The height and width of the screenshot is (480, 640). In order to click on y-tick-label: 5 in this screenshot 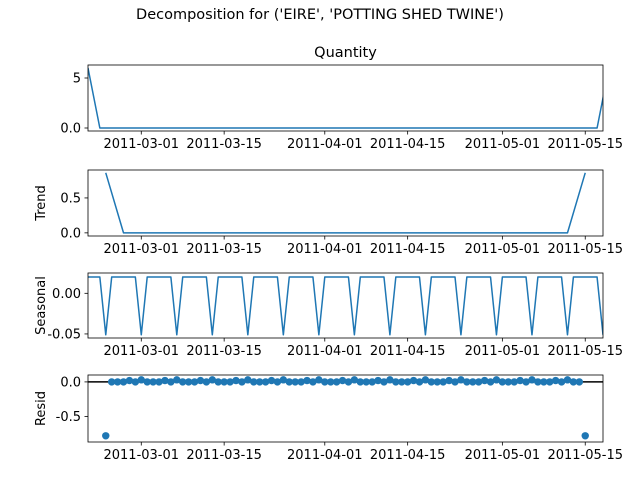, I will do `click(77, 79)`.